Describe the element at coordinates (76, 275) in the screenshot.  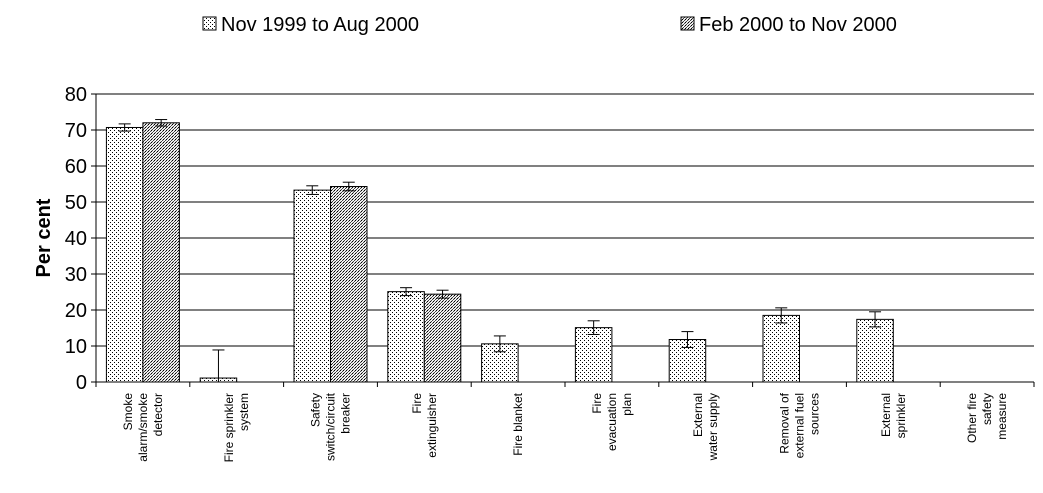
I see `y-tick-label: 30` at that location.